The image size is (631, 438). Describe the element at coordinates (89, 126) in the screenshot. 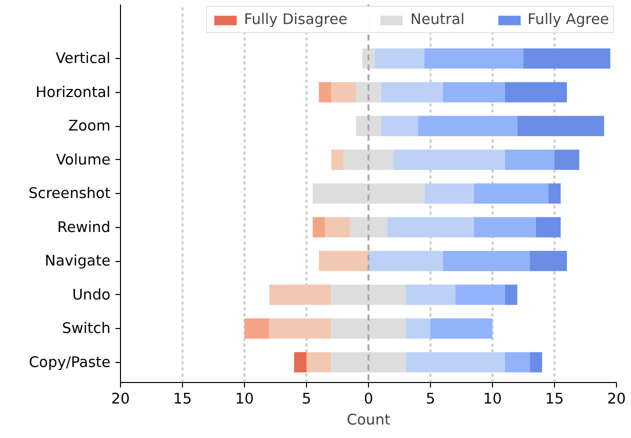

I see `y-tick-label: Zoom` at that location.